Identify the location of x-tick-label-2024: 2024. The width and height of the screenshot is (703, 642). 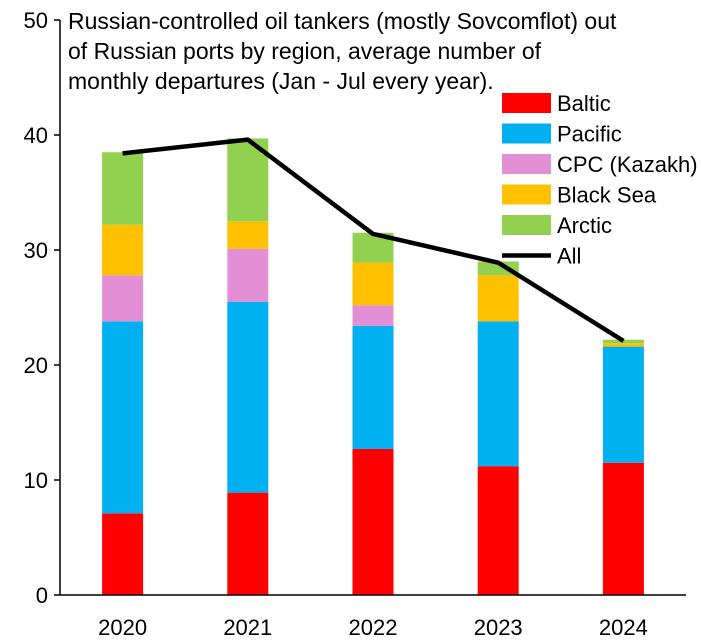
(623, 627).